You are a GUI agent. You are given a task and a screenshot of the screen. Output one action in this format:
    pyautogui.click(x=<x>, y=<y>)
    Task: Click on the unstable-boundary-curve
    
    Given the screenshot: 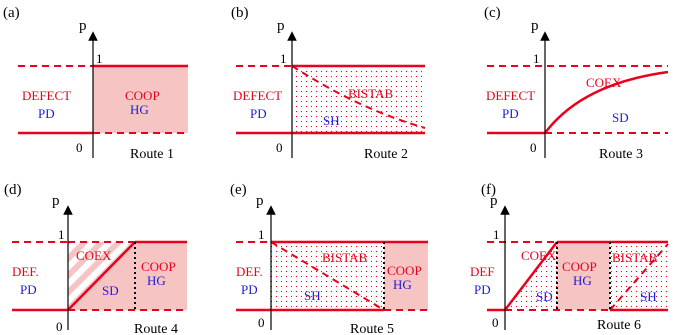 What is the action you would take?
    pyautogui.click(x=358, y=97)
    